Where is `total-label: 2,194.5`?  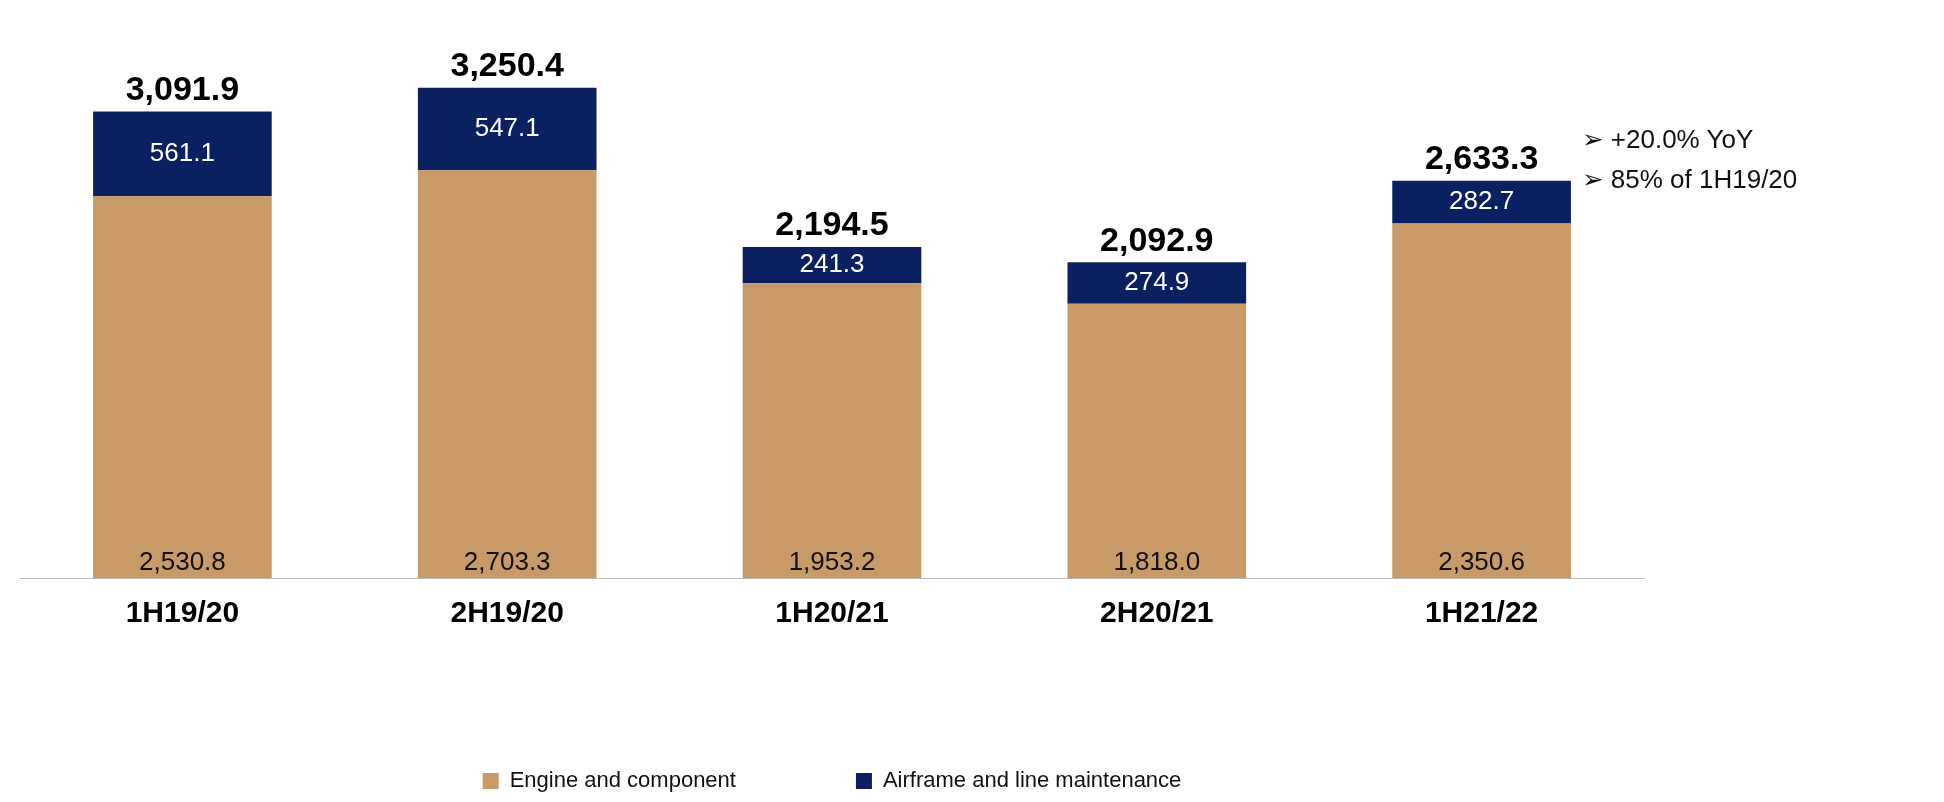
total-label: 2,194.5 is located at coordinates (832, 223).